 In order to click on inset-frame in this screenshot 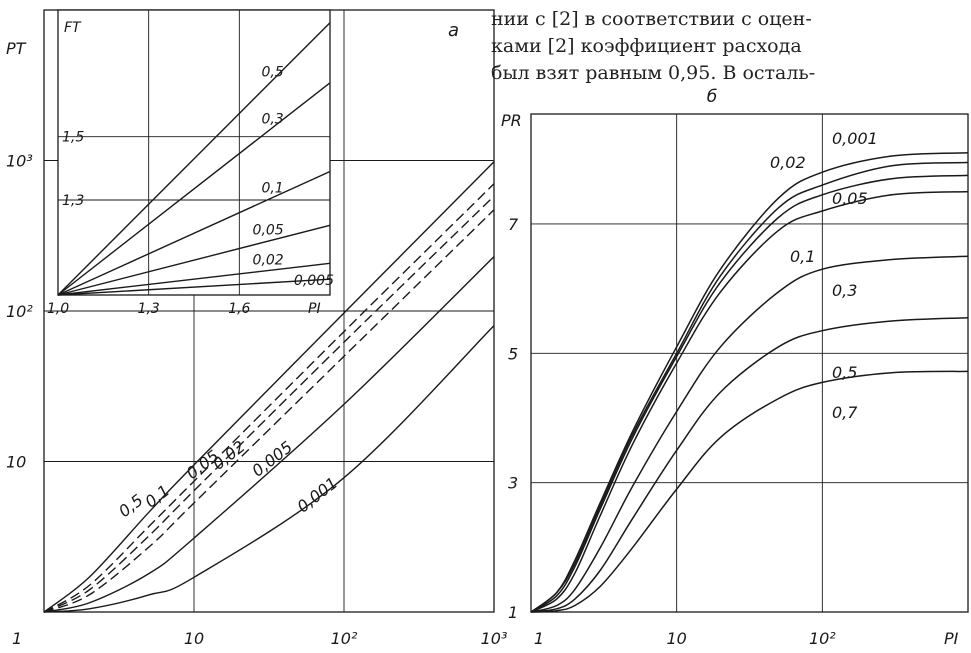, I will do `click(194, 152)`.